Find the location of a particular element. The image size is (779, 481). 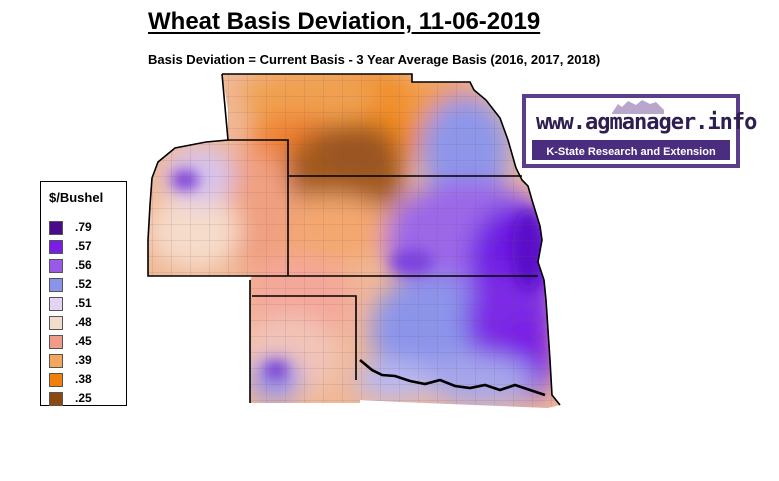

legend-label: .39 is located at coordinates (83, 360).